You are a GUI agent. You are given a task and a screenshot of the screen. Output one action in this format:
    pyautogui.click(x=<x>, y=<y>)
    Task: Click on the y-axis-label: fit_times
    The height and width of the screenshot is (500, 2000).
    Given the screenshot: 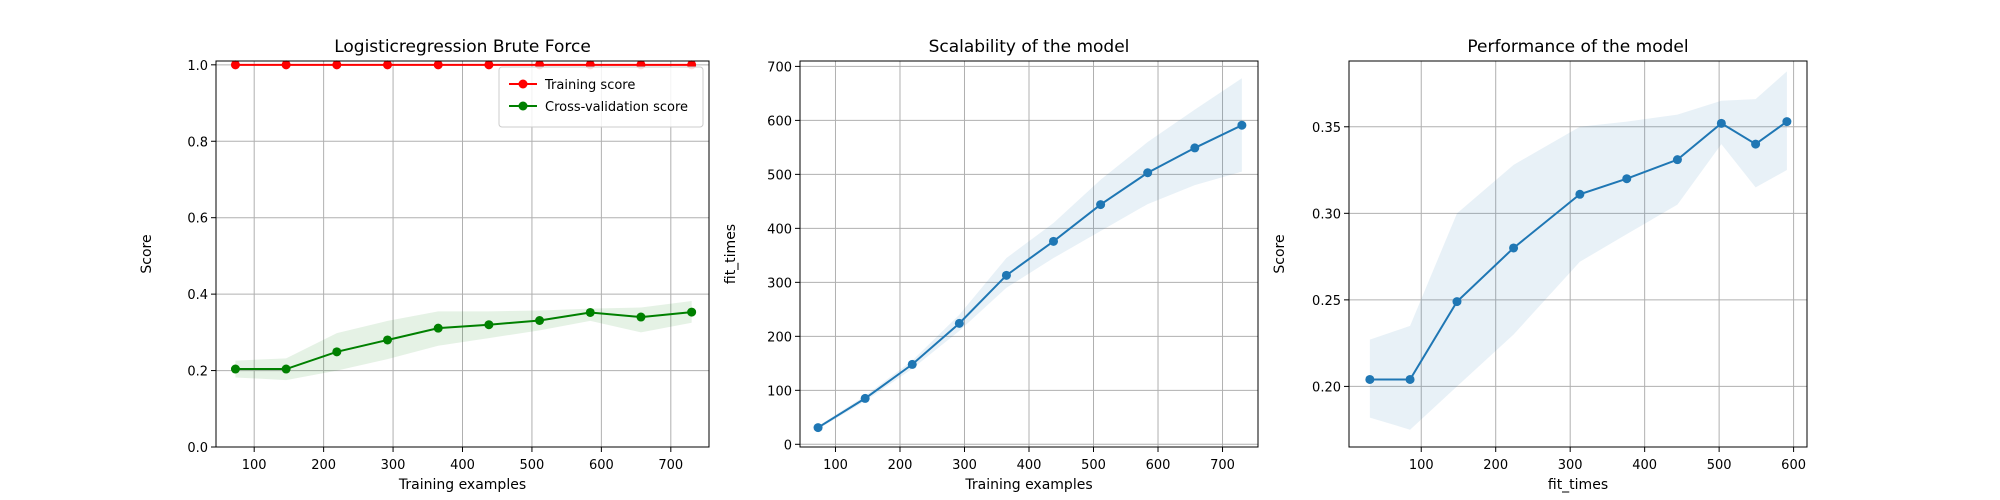 What is the action you would take?
    pyautogui.click(x=731, y=254)
    